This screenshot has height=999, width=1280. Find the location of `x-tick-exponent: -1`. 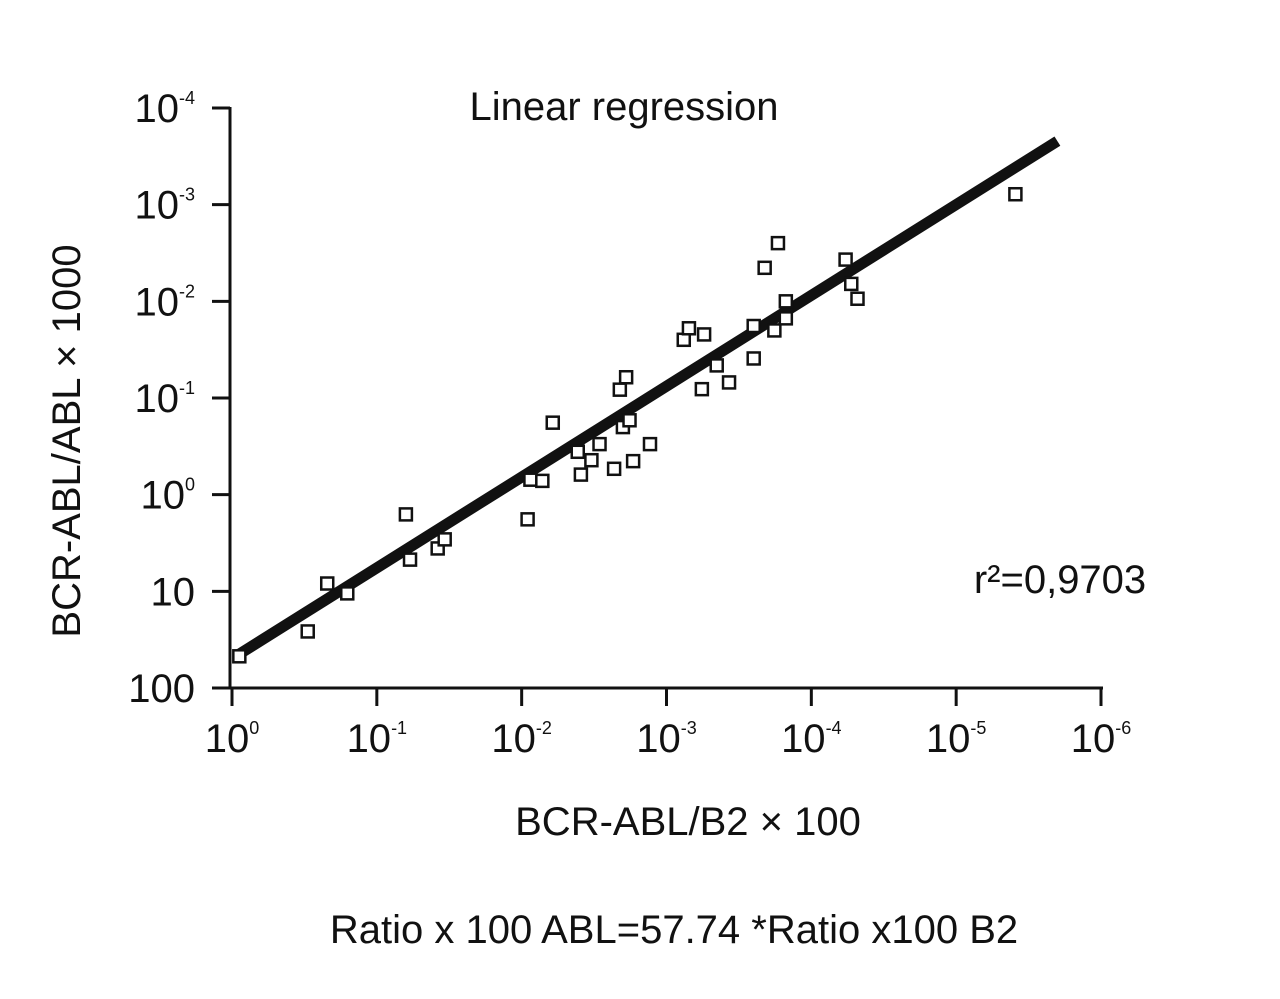

x-tick-exponent: -1 is located at coordinates (399, 728).